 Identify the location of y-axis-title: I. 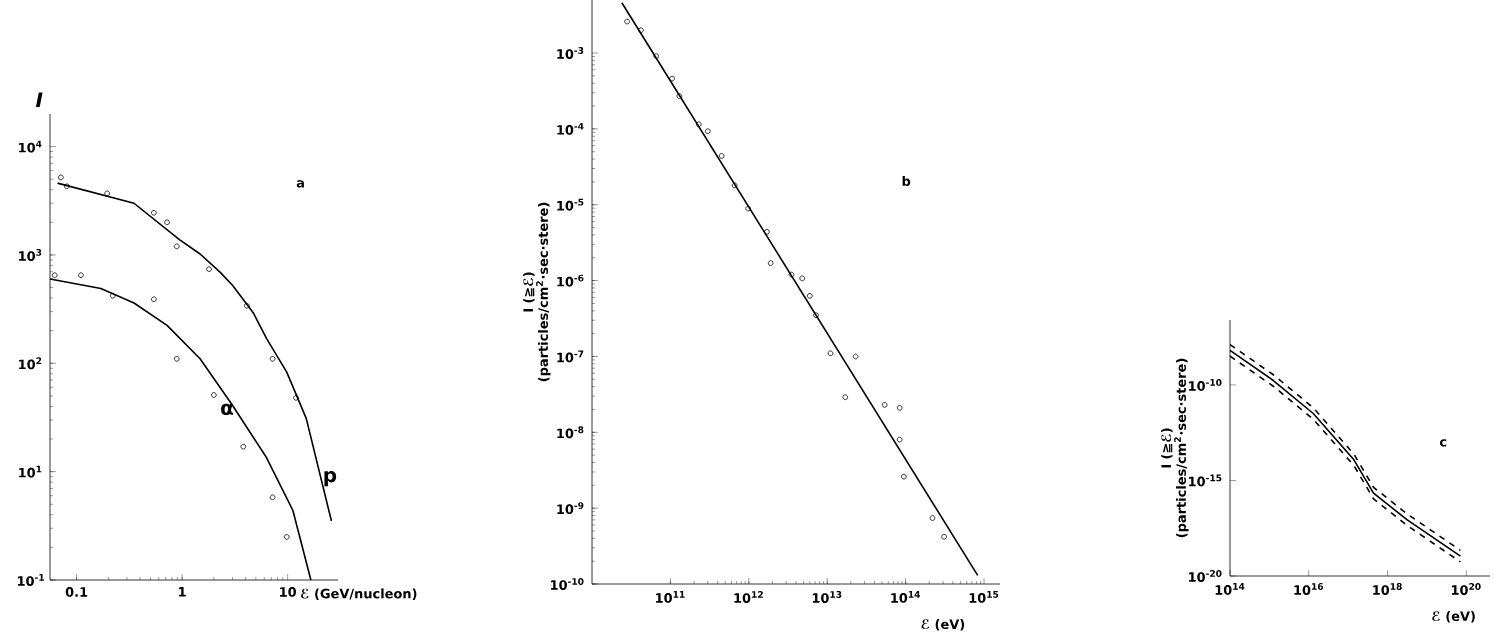
(39, 99).